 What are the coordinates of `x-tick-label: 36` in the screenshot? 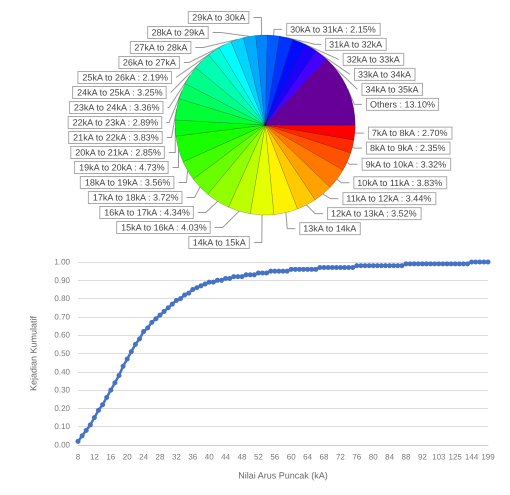 It's located at (193, 457).